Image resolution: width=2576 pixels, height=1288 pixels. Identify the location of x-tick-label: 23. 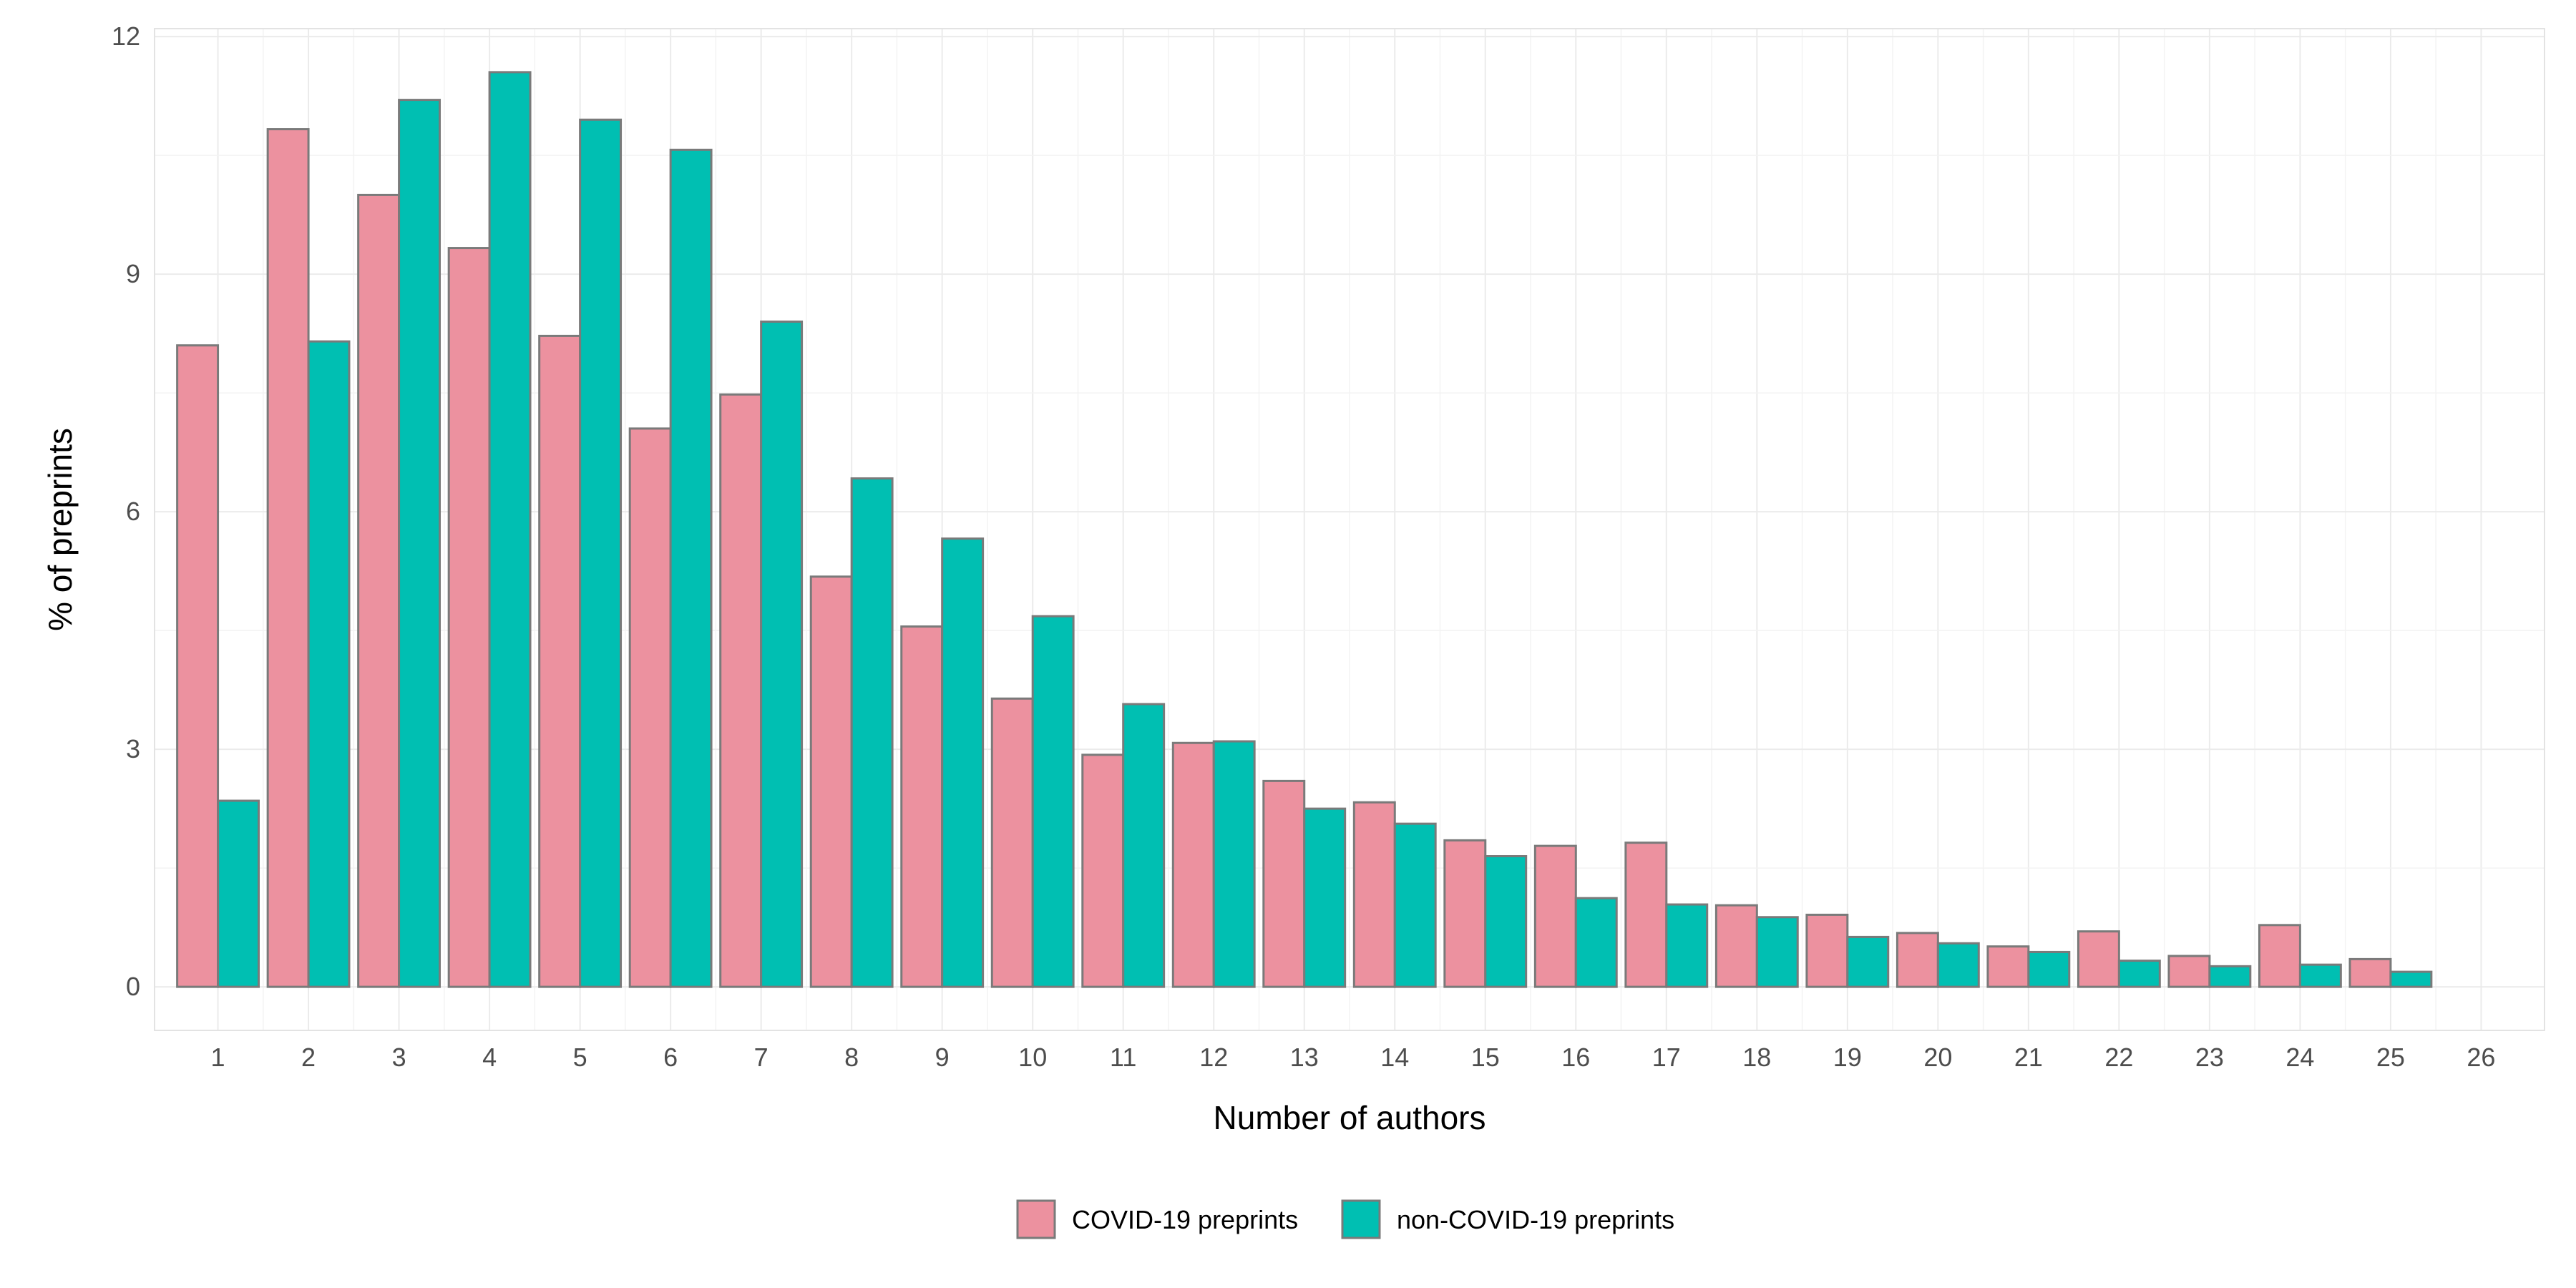
(2209, 1057).